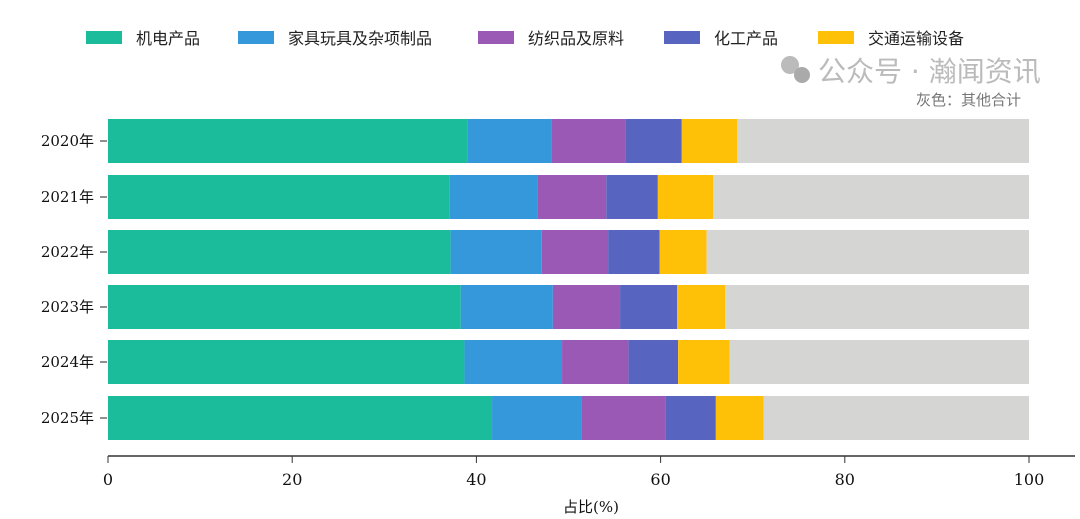 The width and height of the screenshot is (1080, 519). I want to click on x-axis-label: 占比(%), so click(591, 507).